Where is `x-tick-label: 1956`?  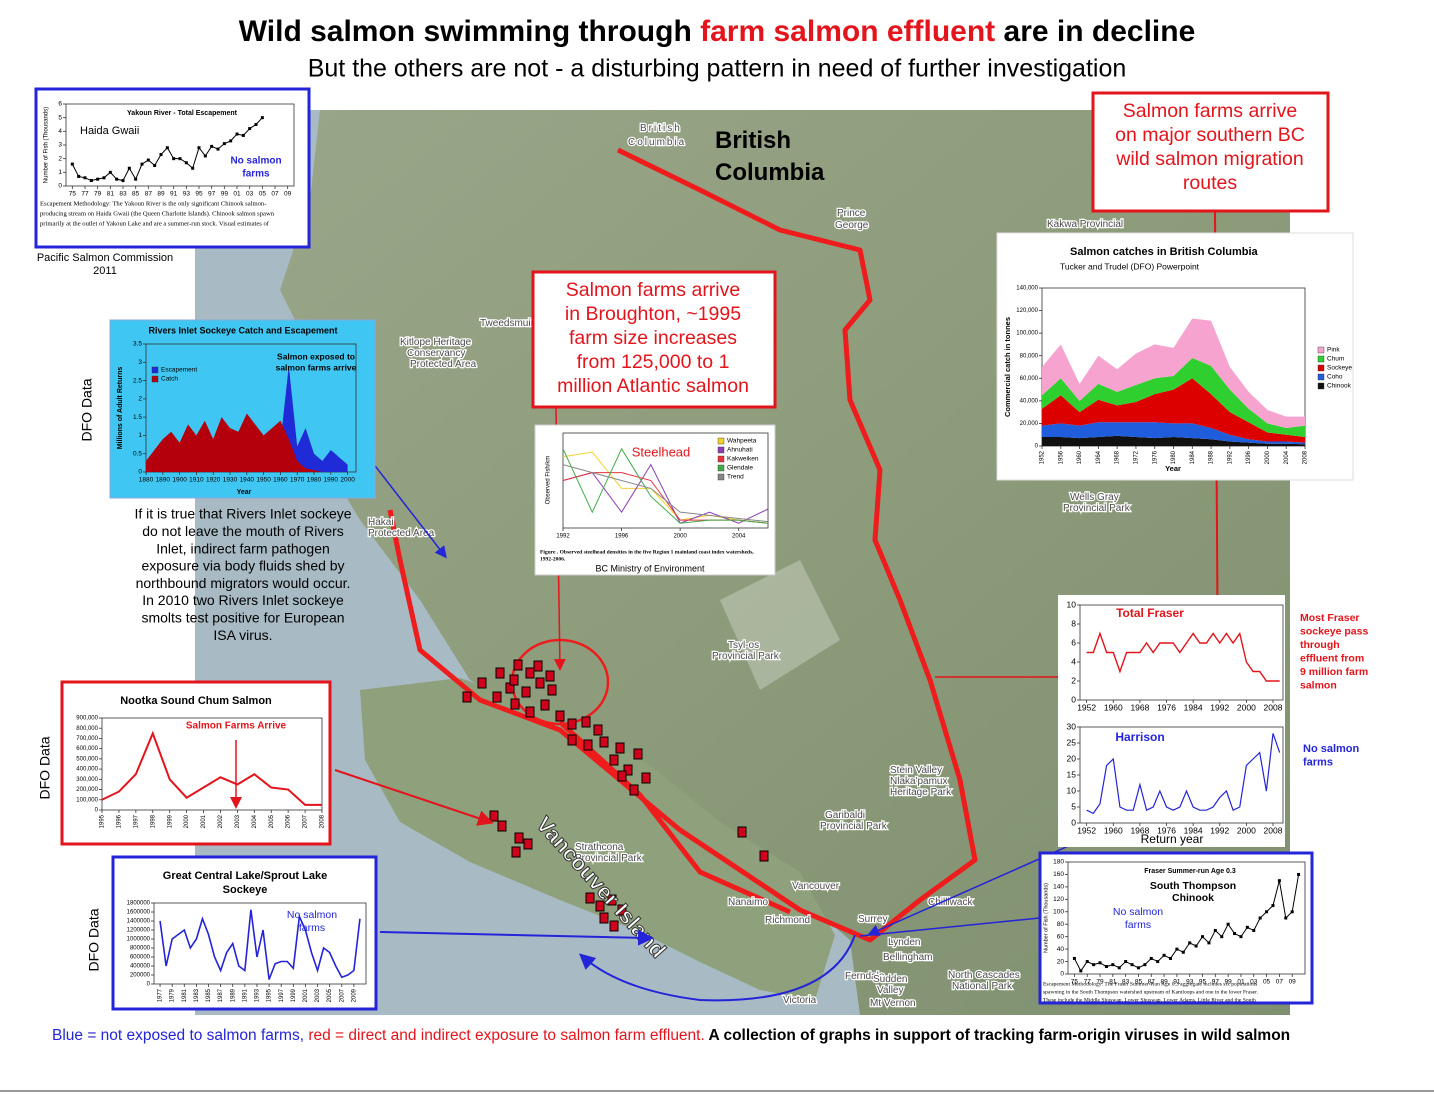 x-tick-label: 1956 is located at coordinates (1061, 457).